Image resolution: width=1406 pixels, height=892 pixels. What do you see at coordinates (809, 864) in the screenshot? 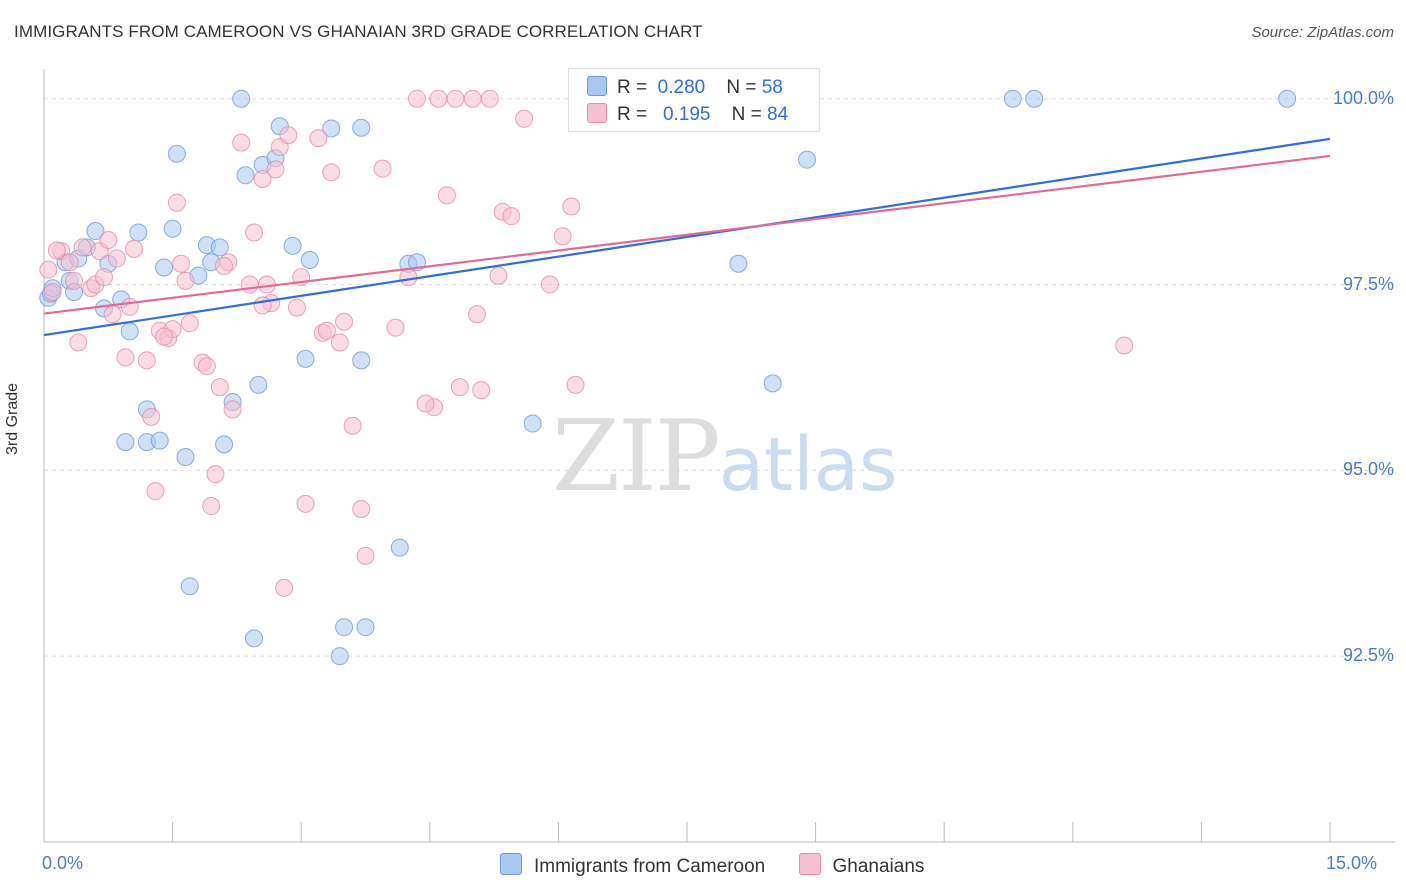
I see `legend-swatch-ghanaians` at bounding box center [809, 864].